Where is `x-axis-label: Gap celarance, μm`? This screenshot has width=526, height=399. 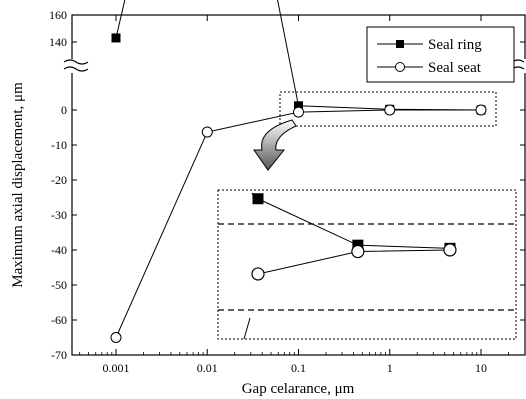 x-axis-label: Gap celarance, μm is located at coordinates (298, 389).